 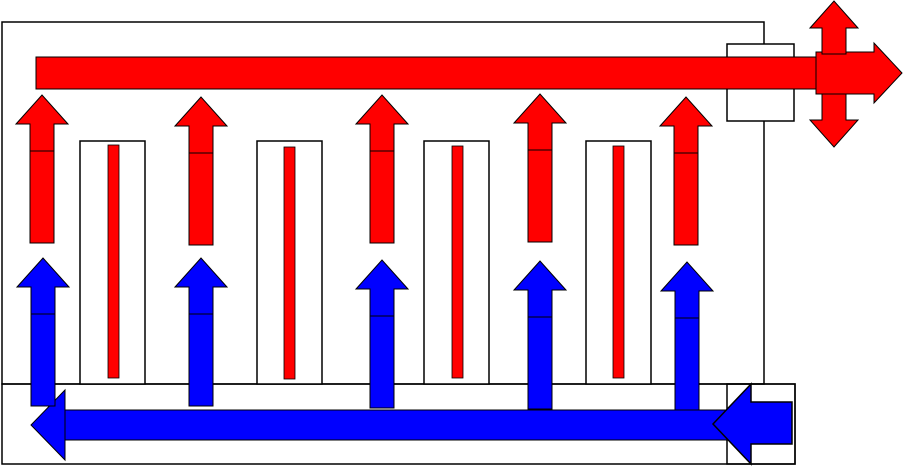 What do you see at coordinates (540, 335) in the screenshot?
I see `blue-up-arrow-4-icon` at bounding box center [540, 335].